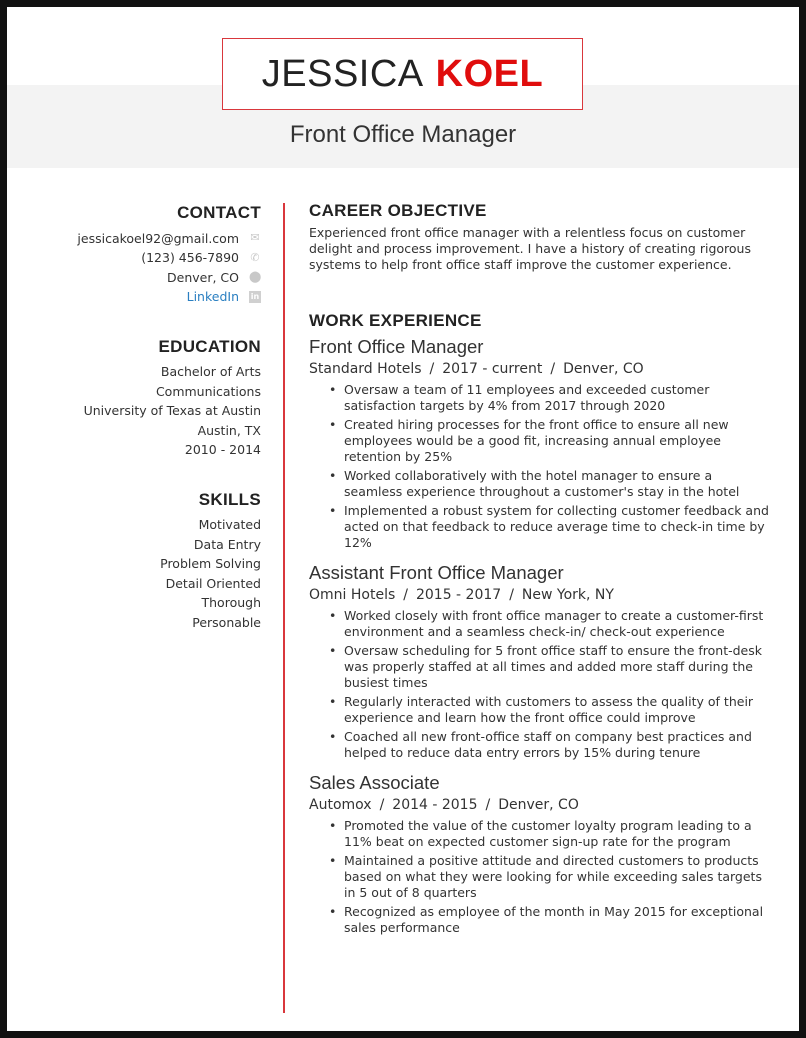 This screenshot has width=806, height=1038. What do you see at coordinates (489, 73) in the screenshot?
I see `last-name: KOEL` at bounding box center [489, 73].